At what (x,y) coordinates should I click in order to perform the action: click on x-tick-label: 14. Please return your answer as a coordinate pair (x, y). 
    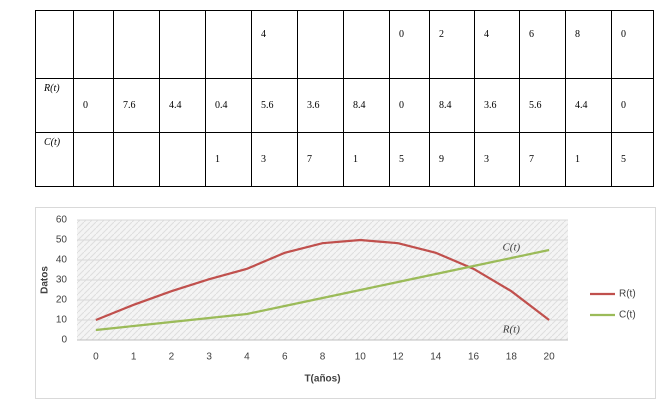
    Looking at the image, I should click on (436, 357).